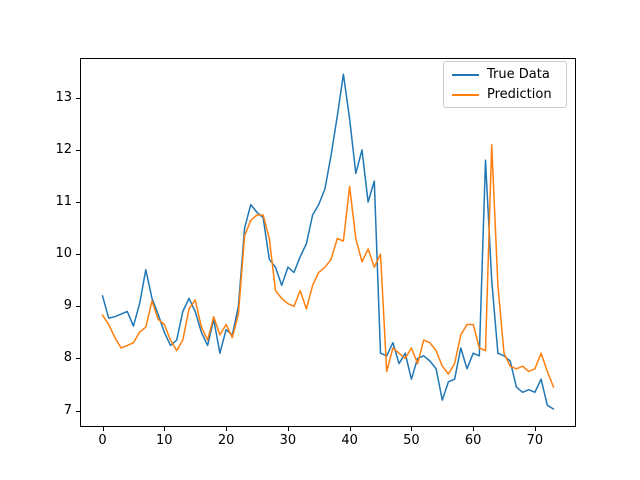  What do you see at coordinates (473, 440) in the screenshot?
I see `x-tick-label: 60` at bounding box center [473, 440].